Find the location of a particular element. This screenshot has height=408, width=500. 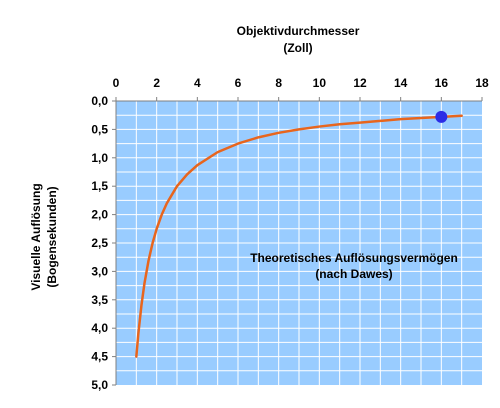

y-axis-label-unit: (Bogensekunden) is located at coordinates (52, 236).